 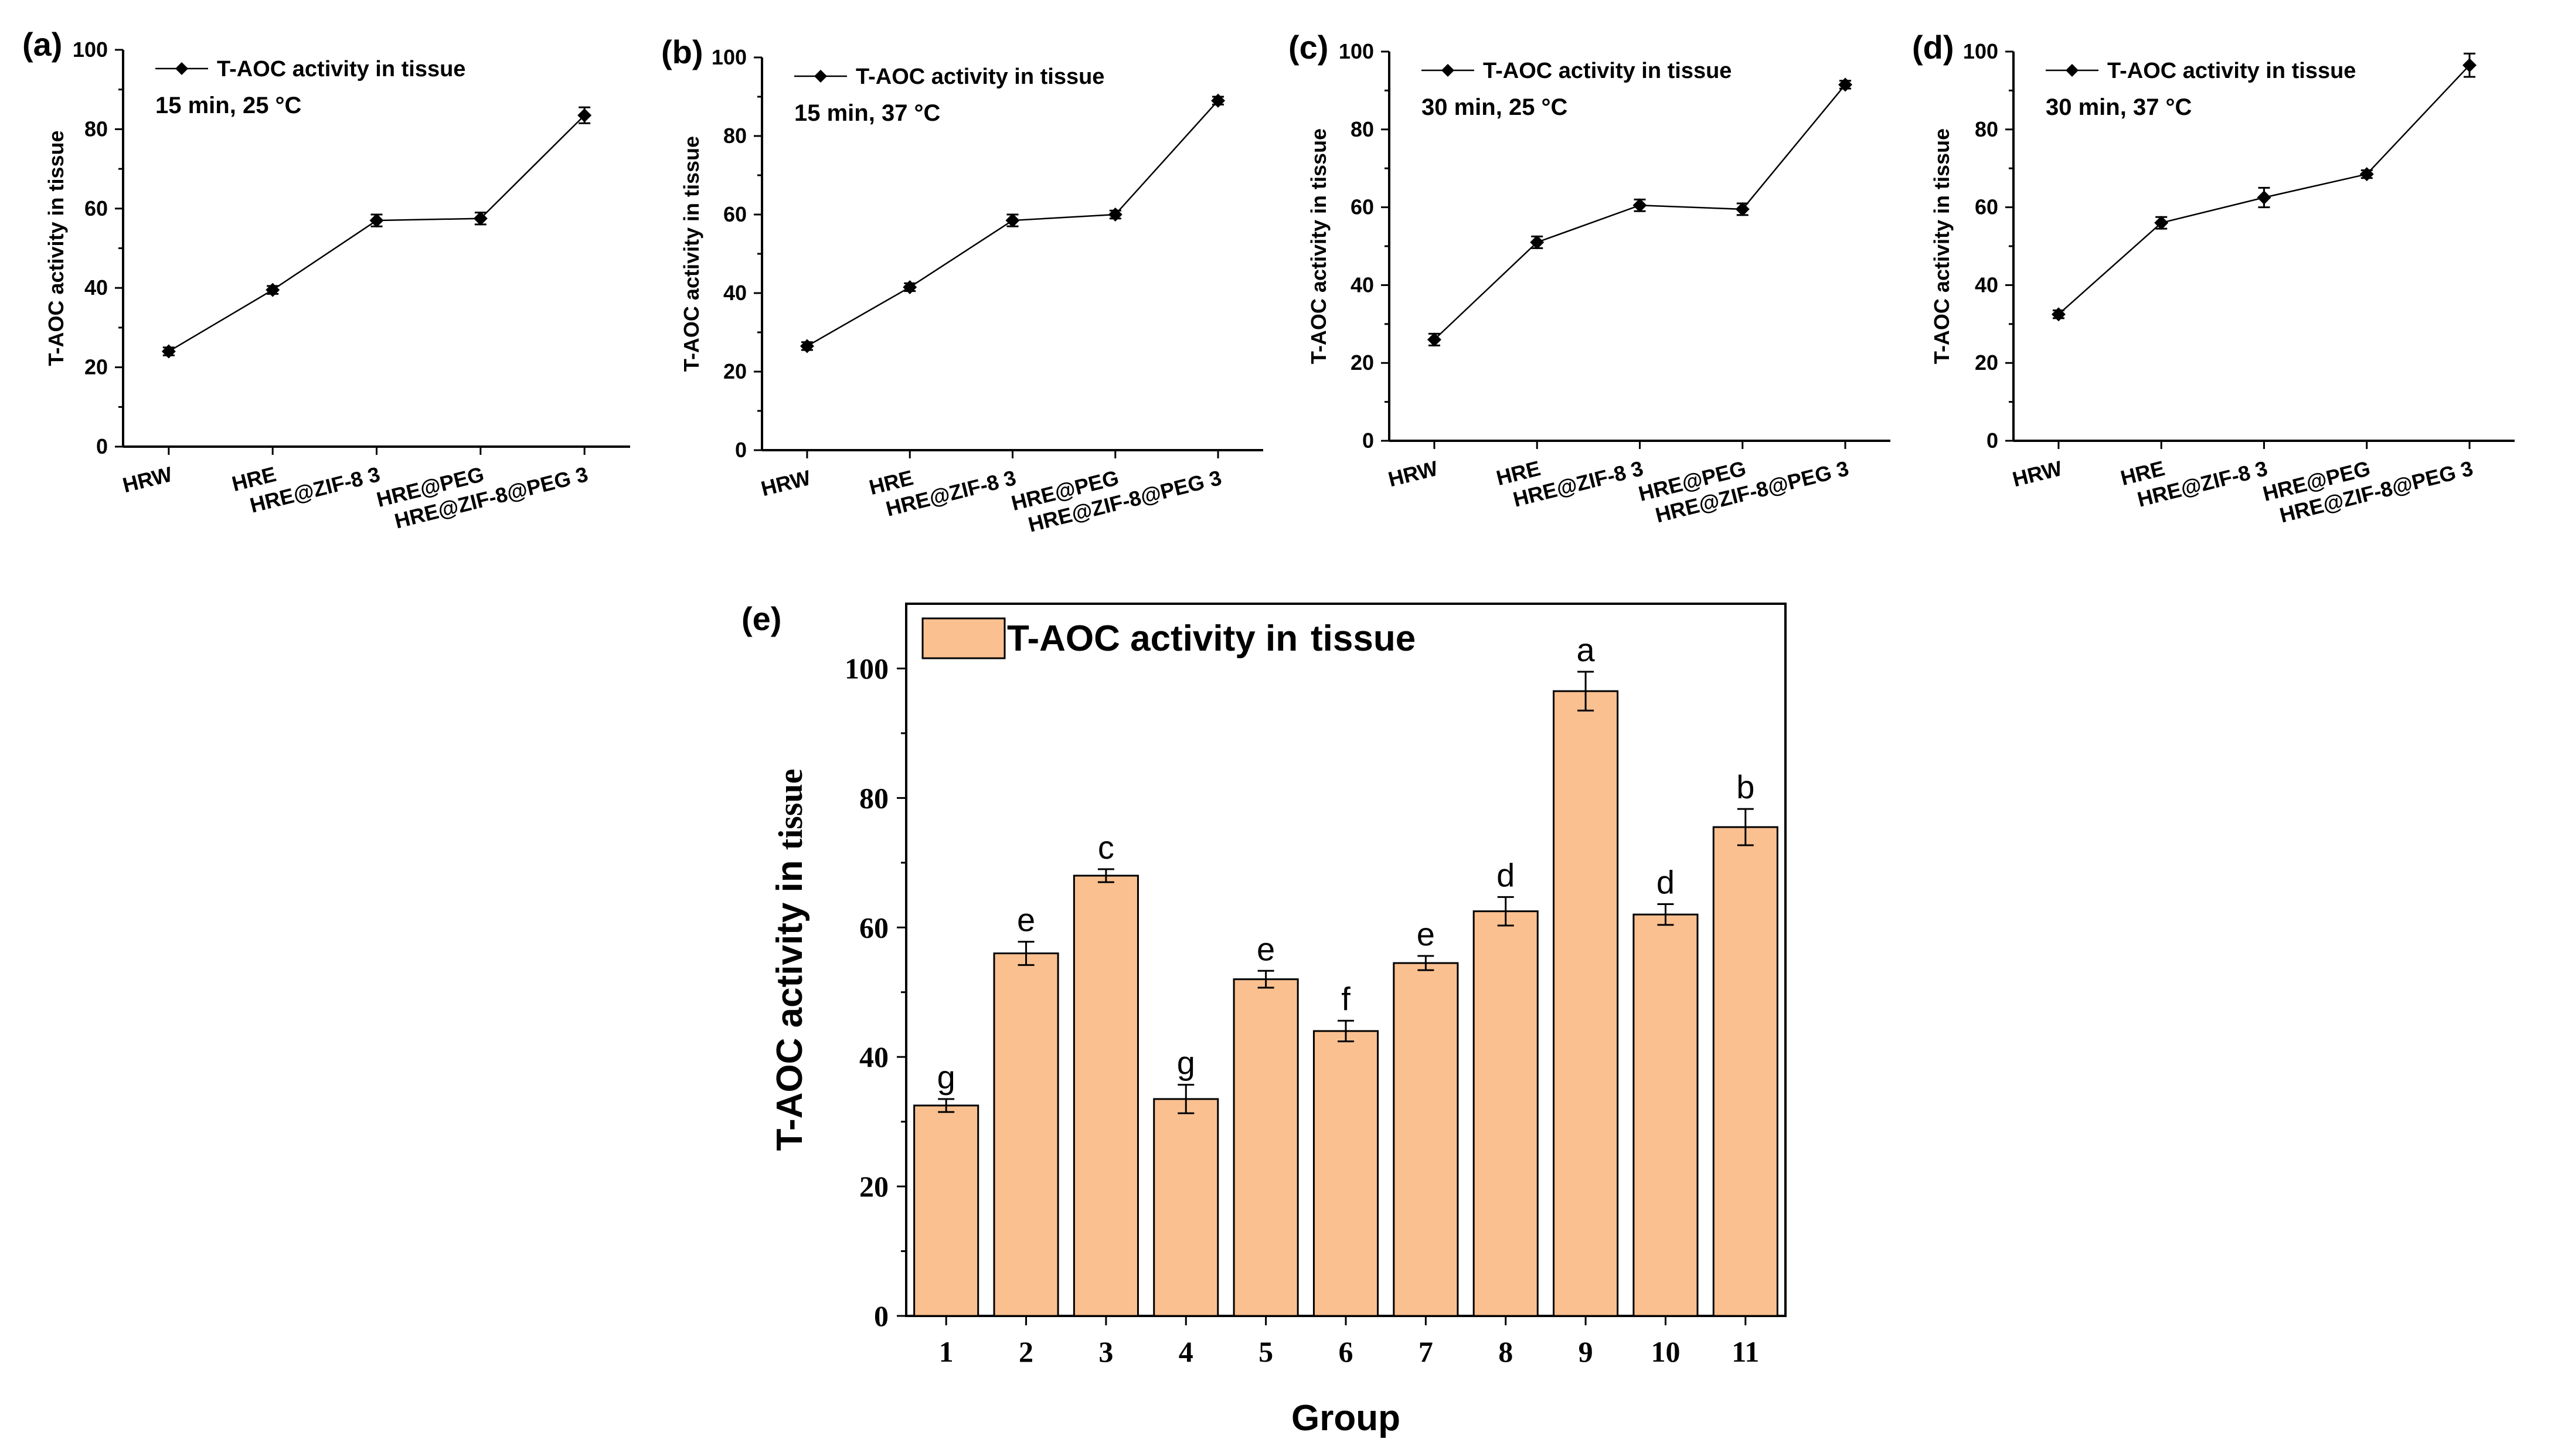 I want to click on x-tick-label: 6, so click(x=1346, y=1352).